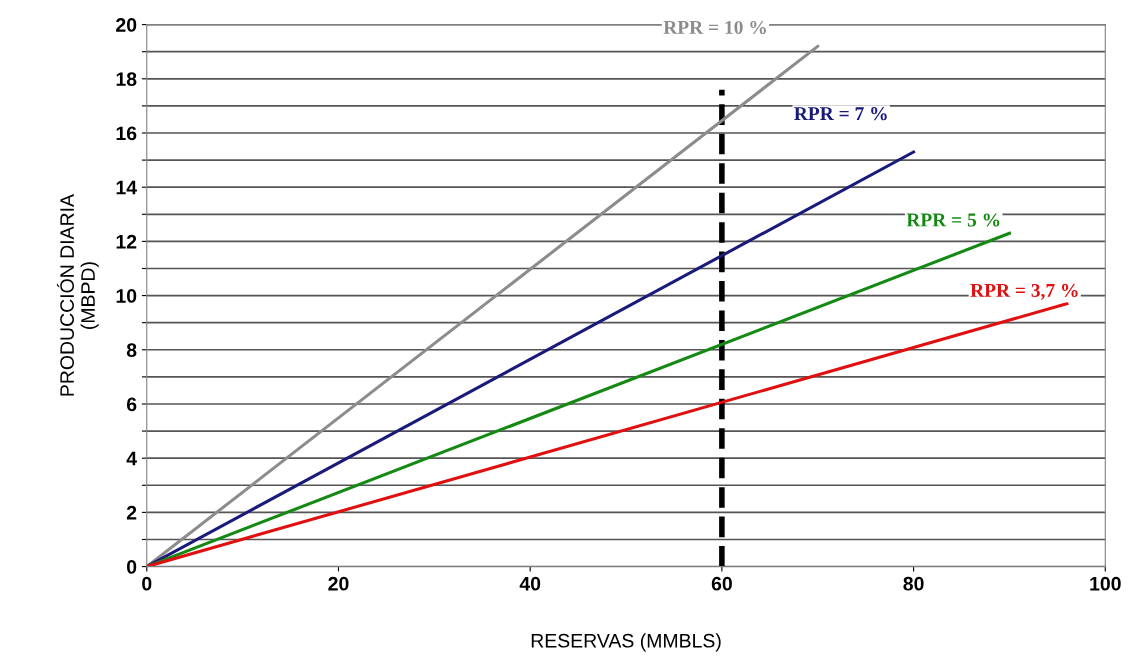 The height and width of the screenshot is (665, 1129). Describe the element at coordinates (131, 404) in the screenshot. I see `y-tick-label: 6` at that location.